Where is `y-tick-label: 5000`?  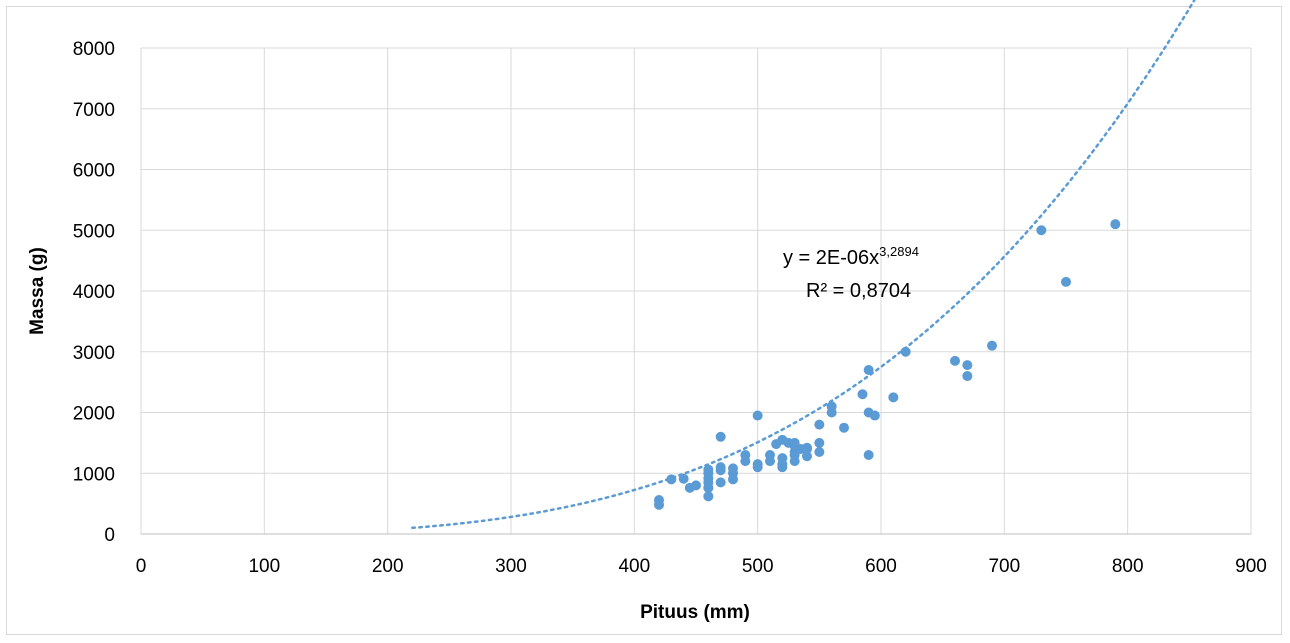 y-tick-label: 5000 is located at coordinates (94, 231).